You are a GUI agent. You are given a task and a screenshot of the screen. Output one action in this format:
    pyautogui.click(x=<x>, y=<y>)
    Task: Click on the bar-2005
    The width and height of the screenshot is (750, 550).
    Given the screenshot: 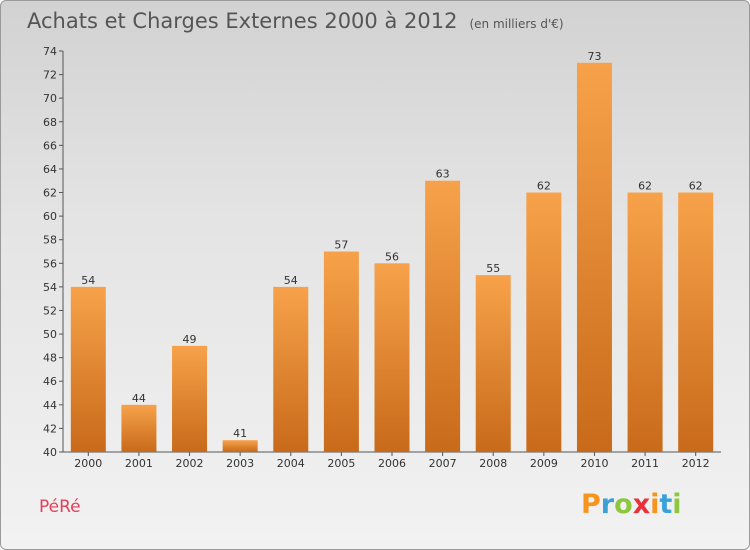 What is the action you would take?
    pyautogui.click(x=341, y=351)
    